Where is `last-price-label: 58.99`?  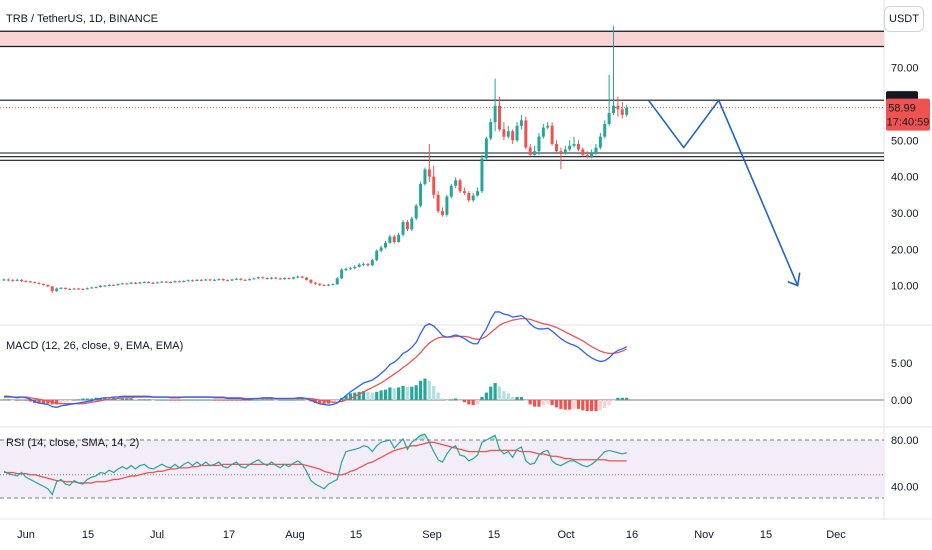
last-price-label: 58.99 is located at coordinates (902, 109).